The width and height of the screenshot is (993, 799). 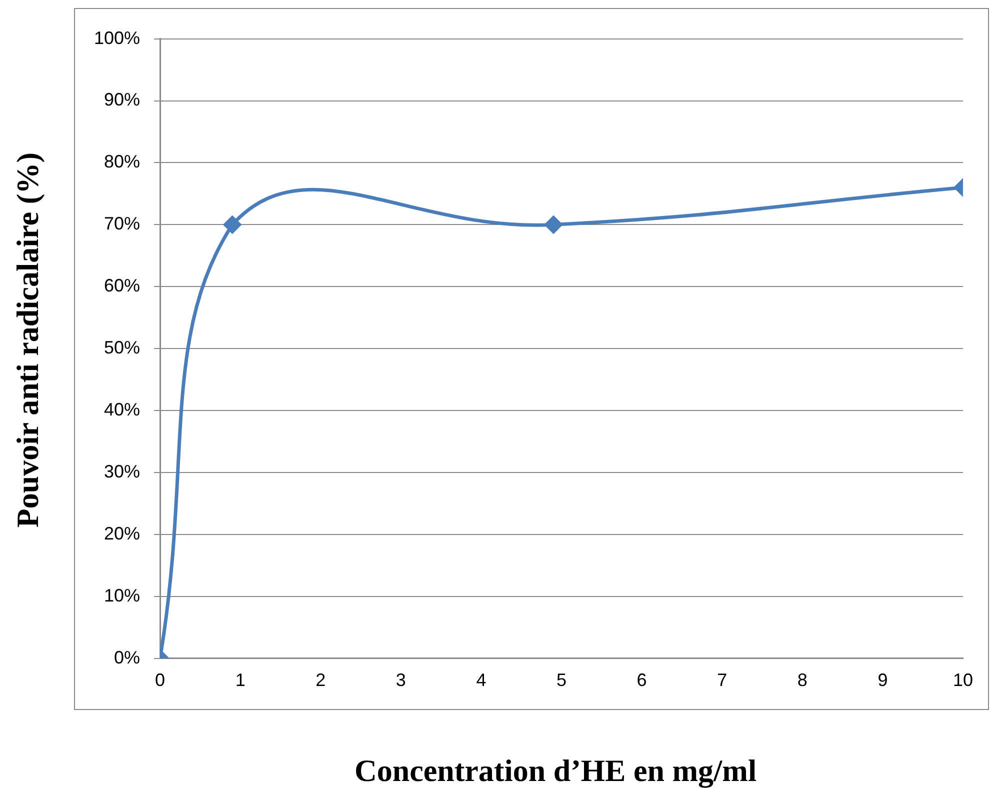 What do you see at coordinates (802, 680) in the screenshot?
I see `x-tick-label: 8` at bounding box center [802, 680].